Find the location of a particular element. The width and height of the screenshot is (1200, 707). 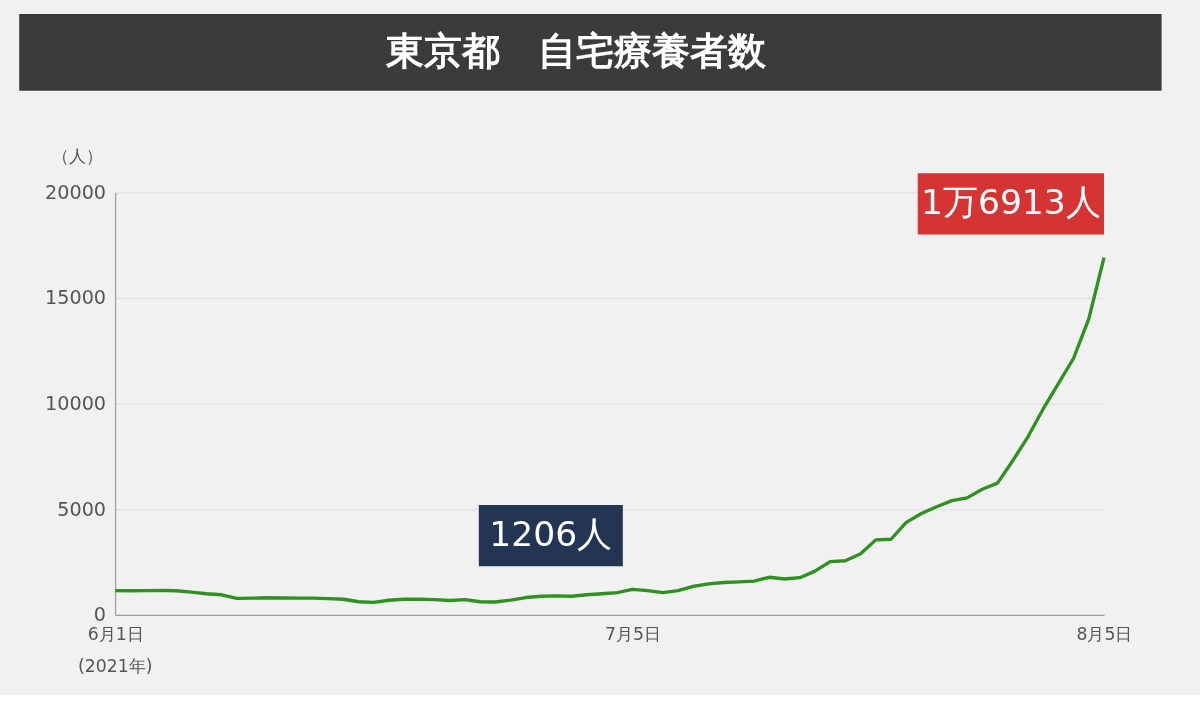

y-tick-label: 20000 is located at coordinates (76, 192).